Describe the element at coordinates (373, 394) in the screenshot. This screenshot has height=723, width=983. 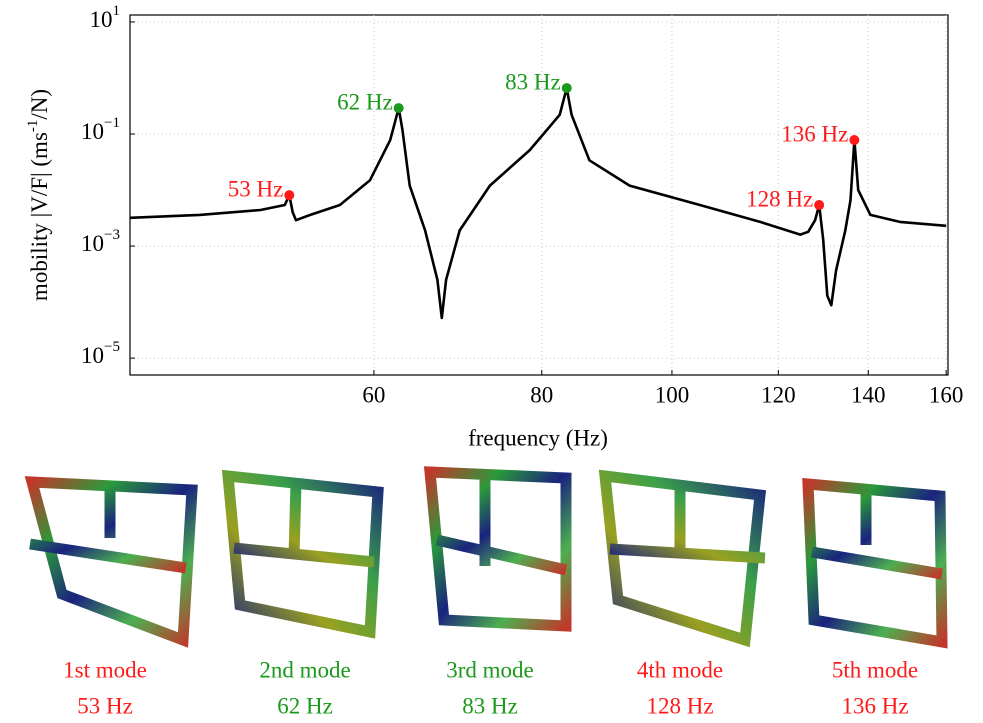
I see `x-tick-label: 60` at that location.